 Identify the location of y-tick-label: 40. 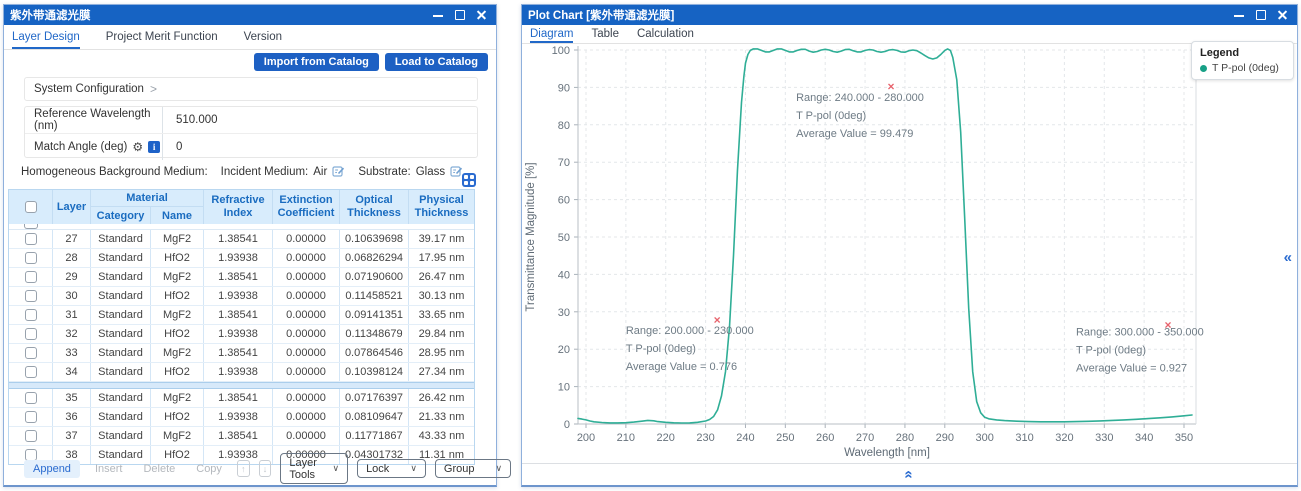
(564, 275).